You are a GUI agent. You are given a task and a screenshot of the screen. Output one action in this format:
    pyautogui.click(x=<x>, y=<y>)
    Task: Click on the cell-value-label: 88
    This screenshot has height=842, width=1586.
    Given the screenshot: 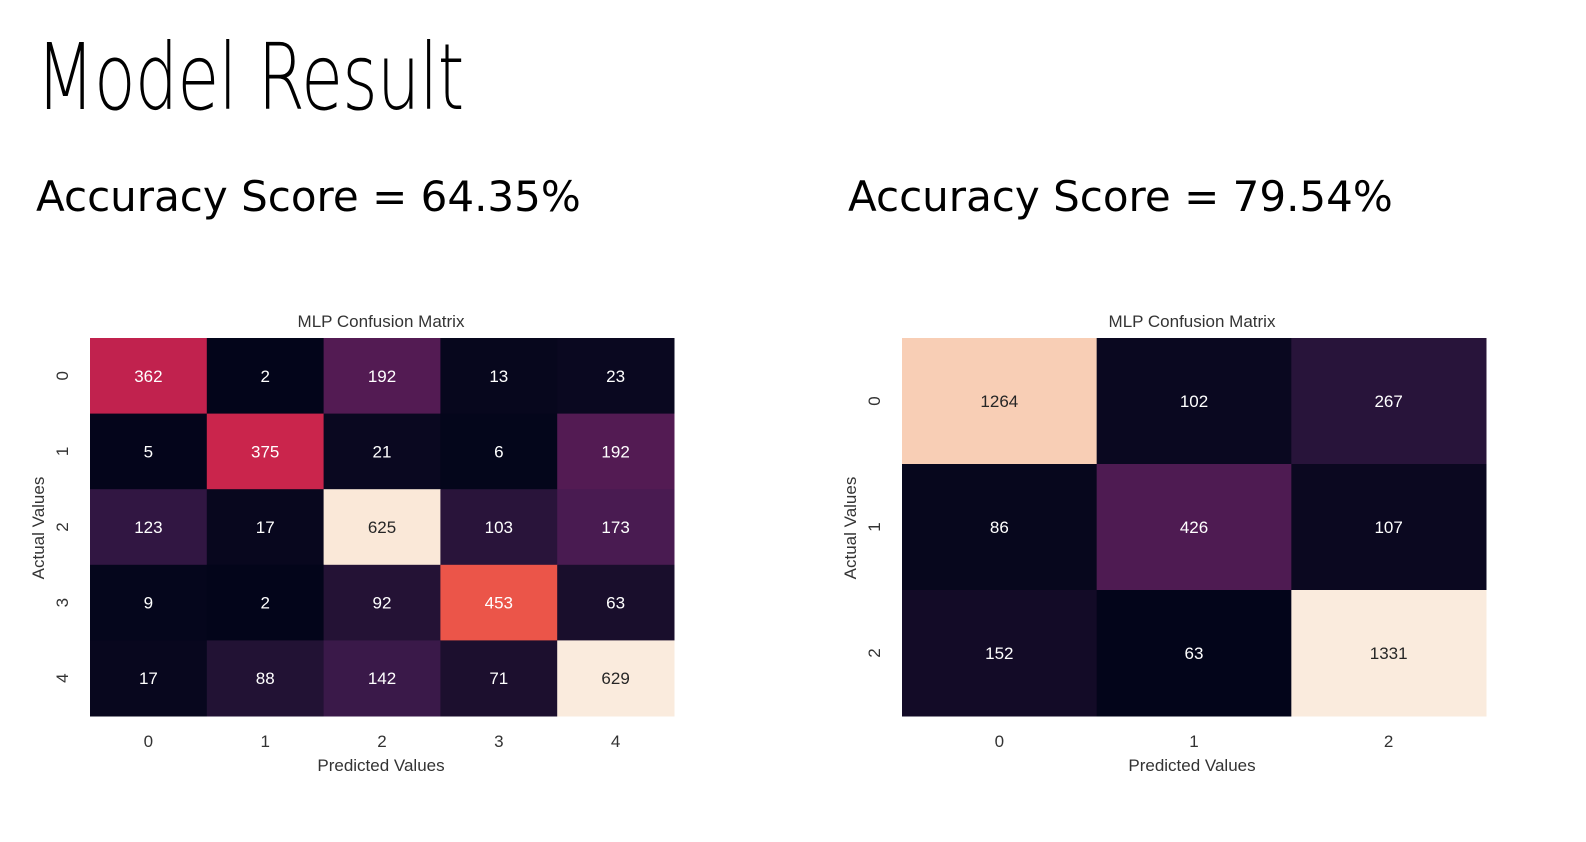 What is the action you would take?
    pyautogui.click(x=265, y=678)
    